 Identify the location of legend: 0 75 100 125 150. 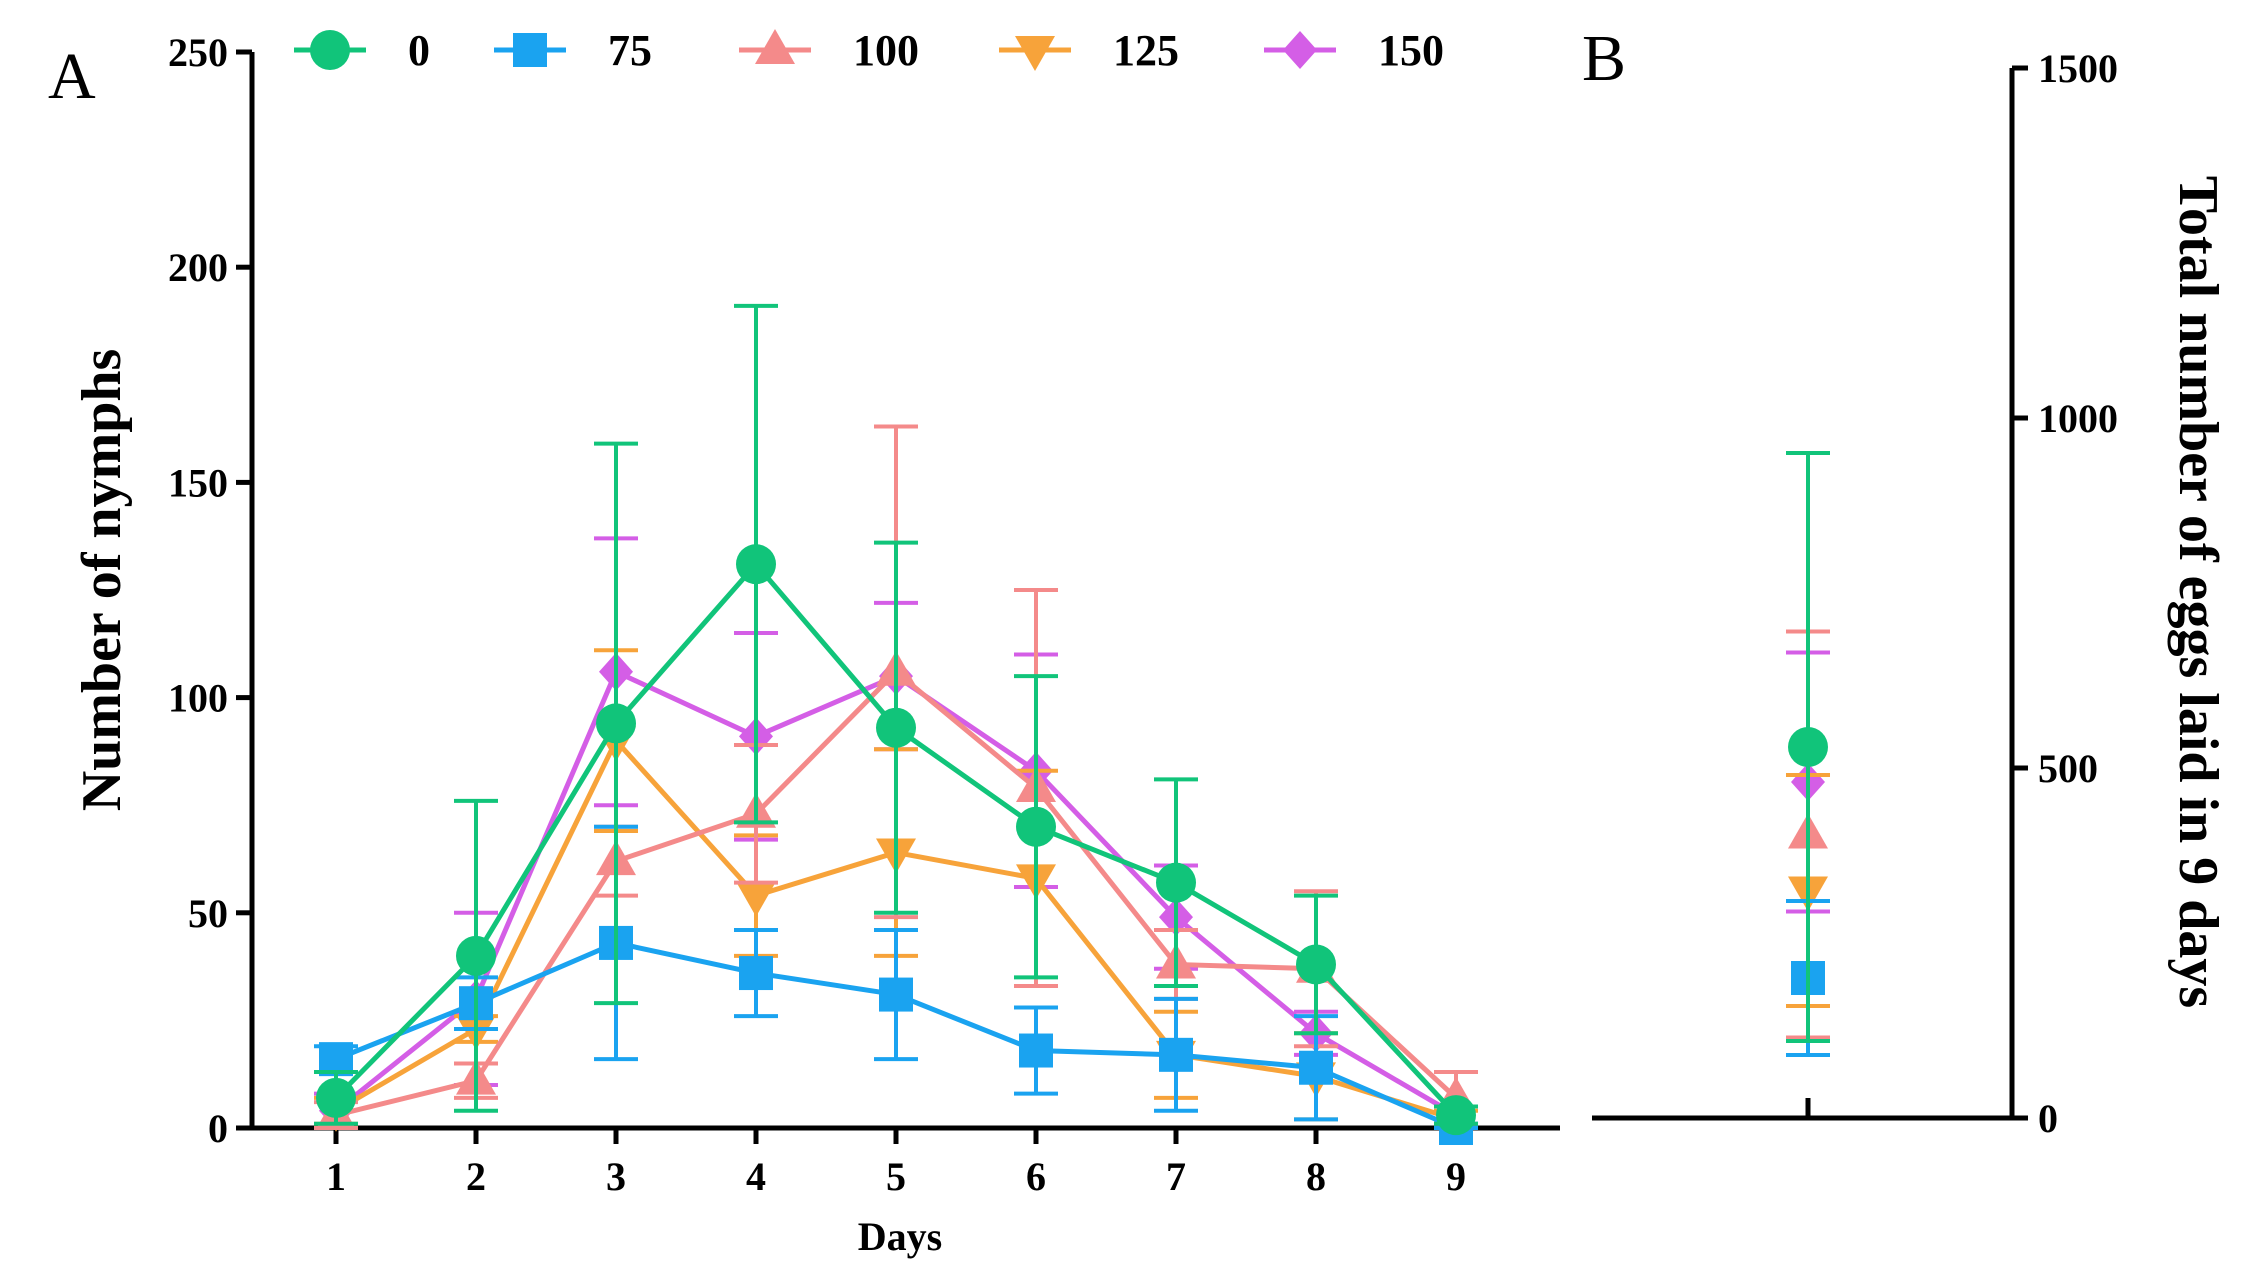
(869, 50).